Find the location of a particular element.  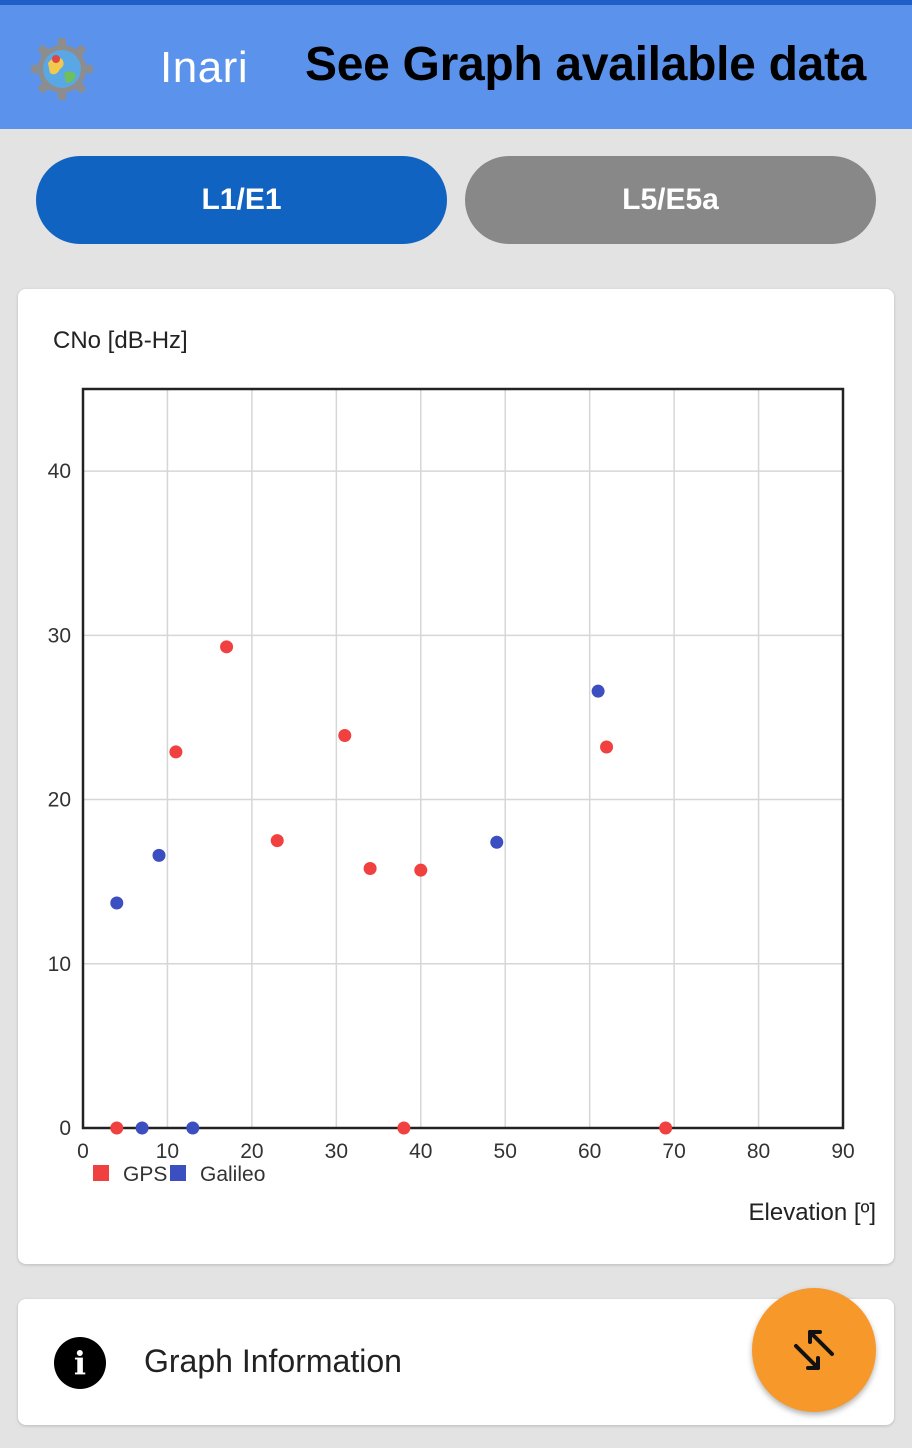

legend-label-galileo: Galileo is located at coordinates (232, 1174).